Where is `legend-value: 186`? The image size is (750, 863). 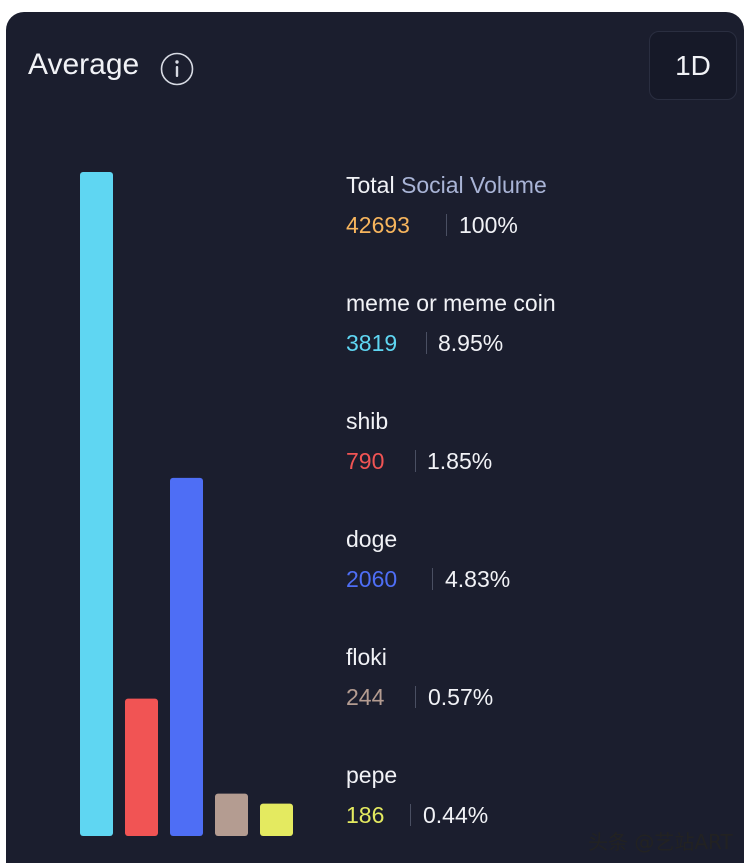
legend-value: 186 is located at coordinates (365, 815).